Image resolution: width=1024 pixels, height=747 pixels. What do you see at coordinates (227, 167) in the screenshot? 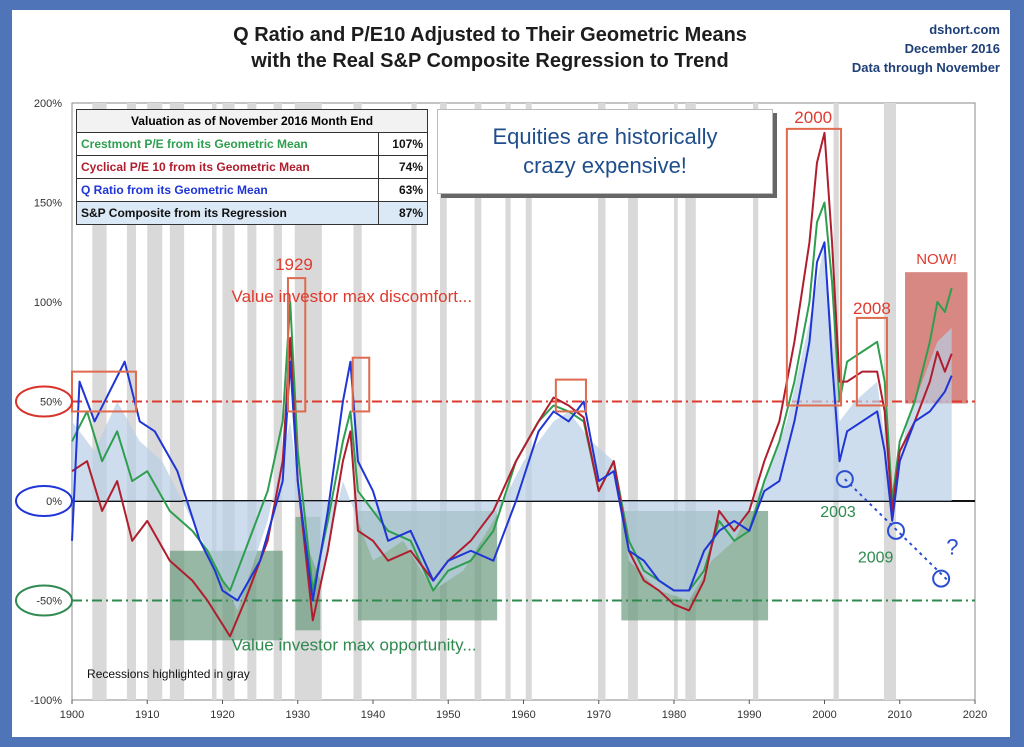
I see `row-label: Cyclical P/E 10 from its Geometric Mean` at bounding box center [227, 167].